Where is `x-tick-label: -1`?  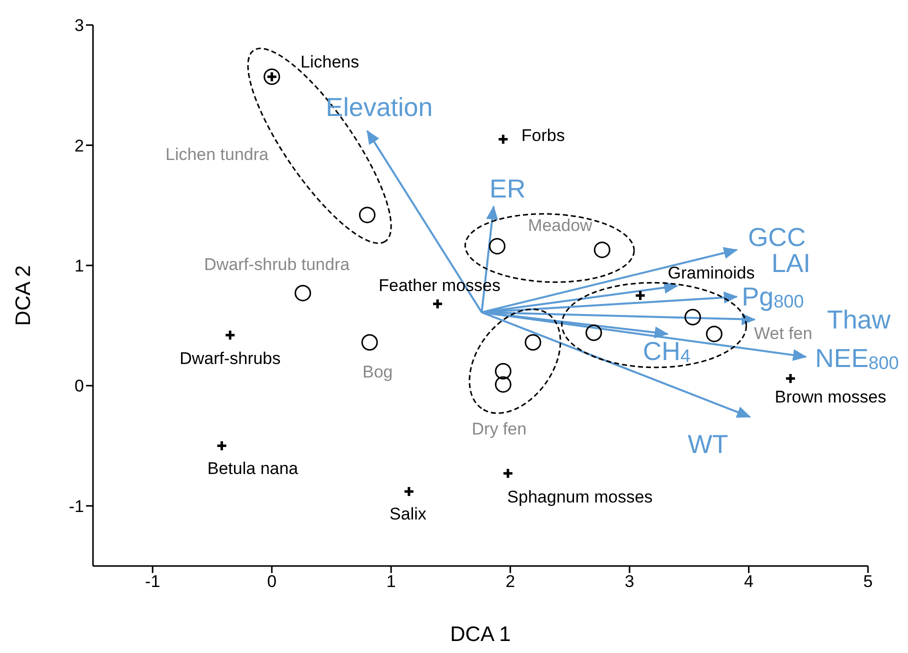 x-tick-label: -1 is located at coordinates (152, 582).